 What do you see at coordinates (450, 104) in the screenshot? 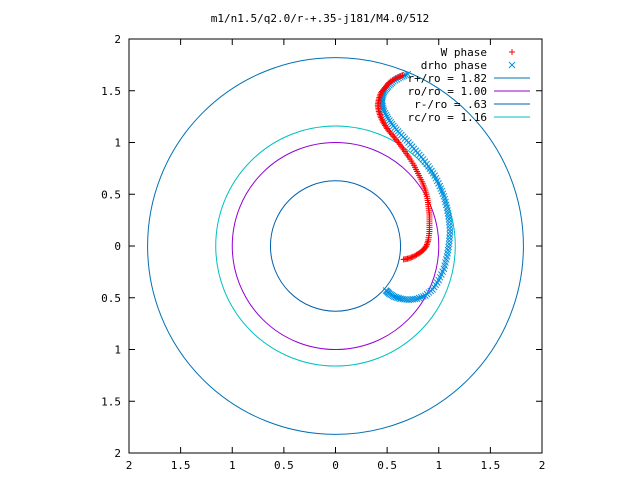
I see `legend-label: r-/ro = .63` at bounding box center [450, 104].